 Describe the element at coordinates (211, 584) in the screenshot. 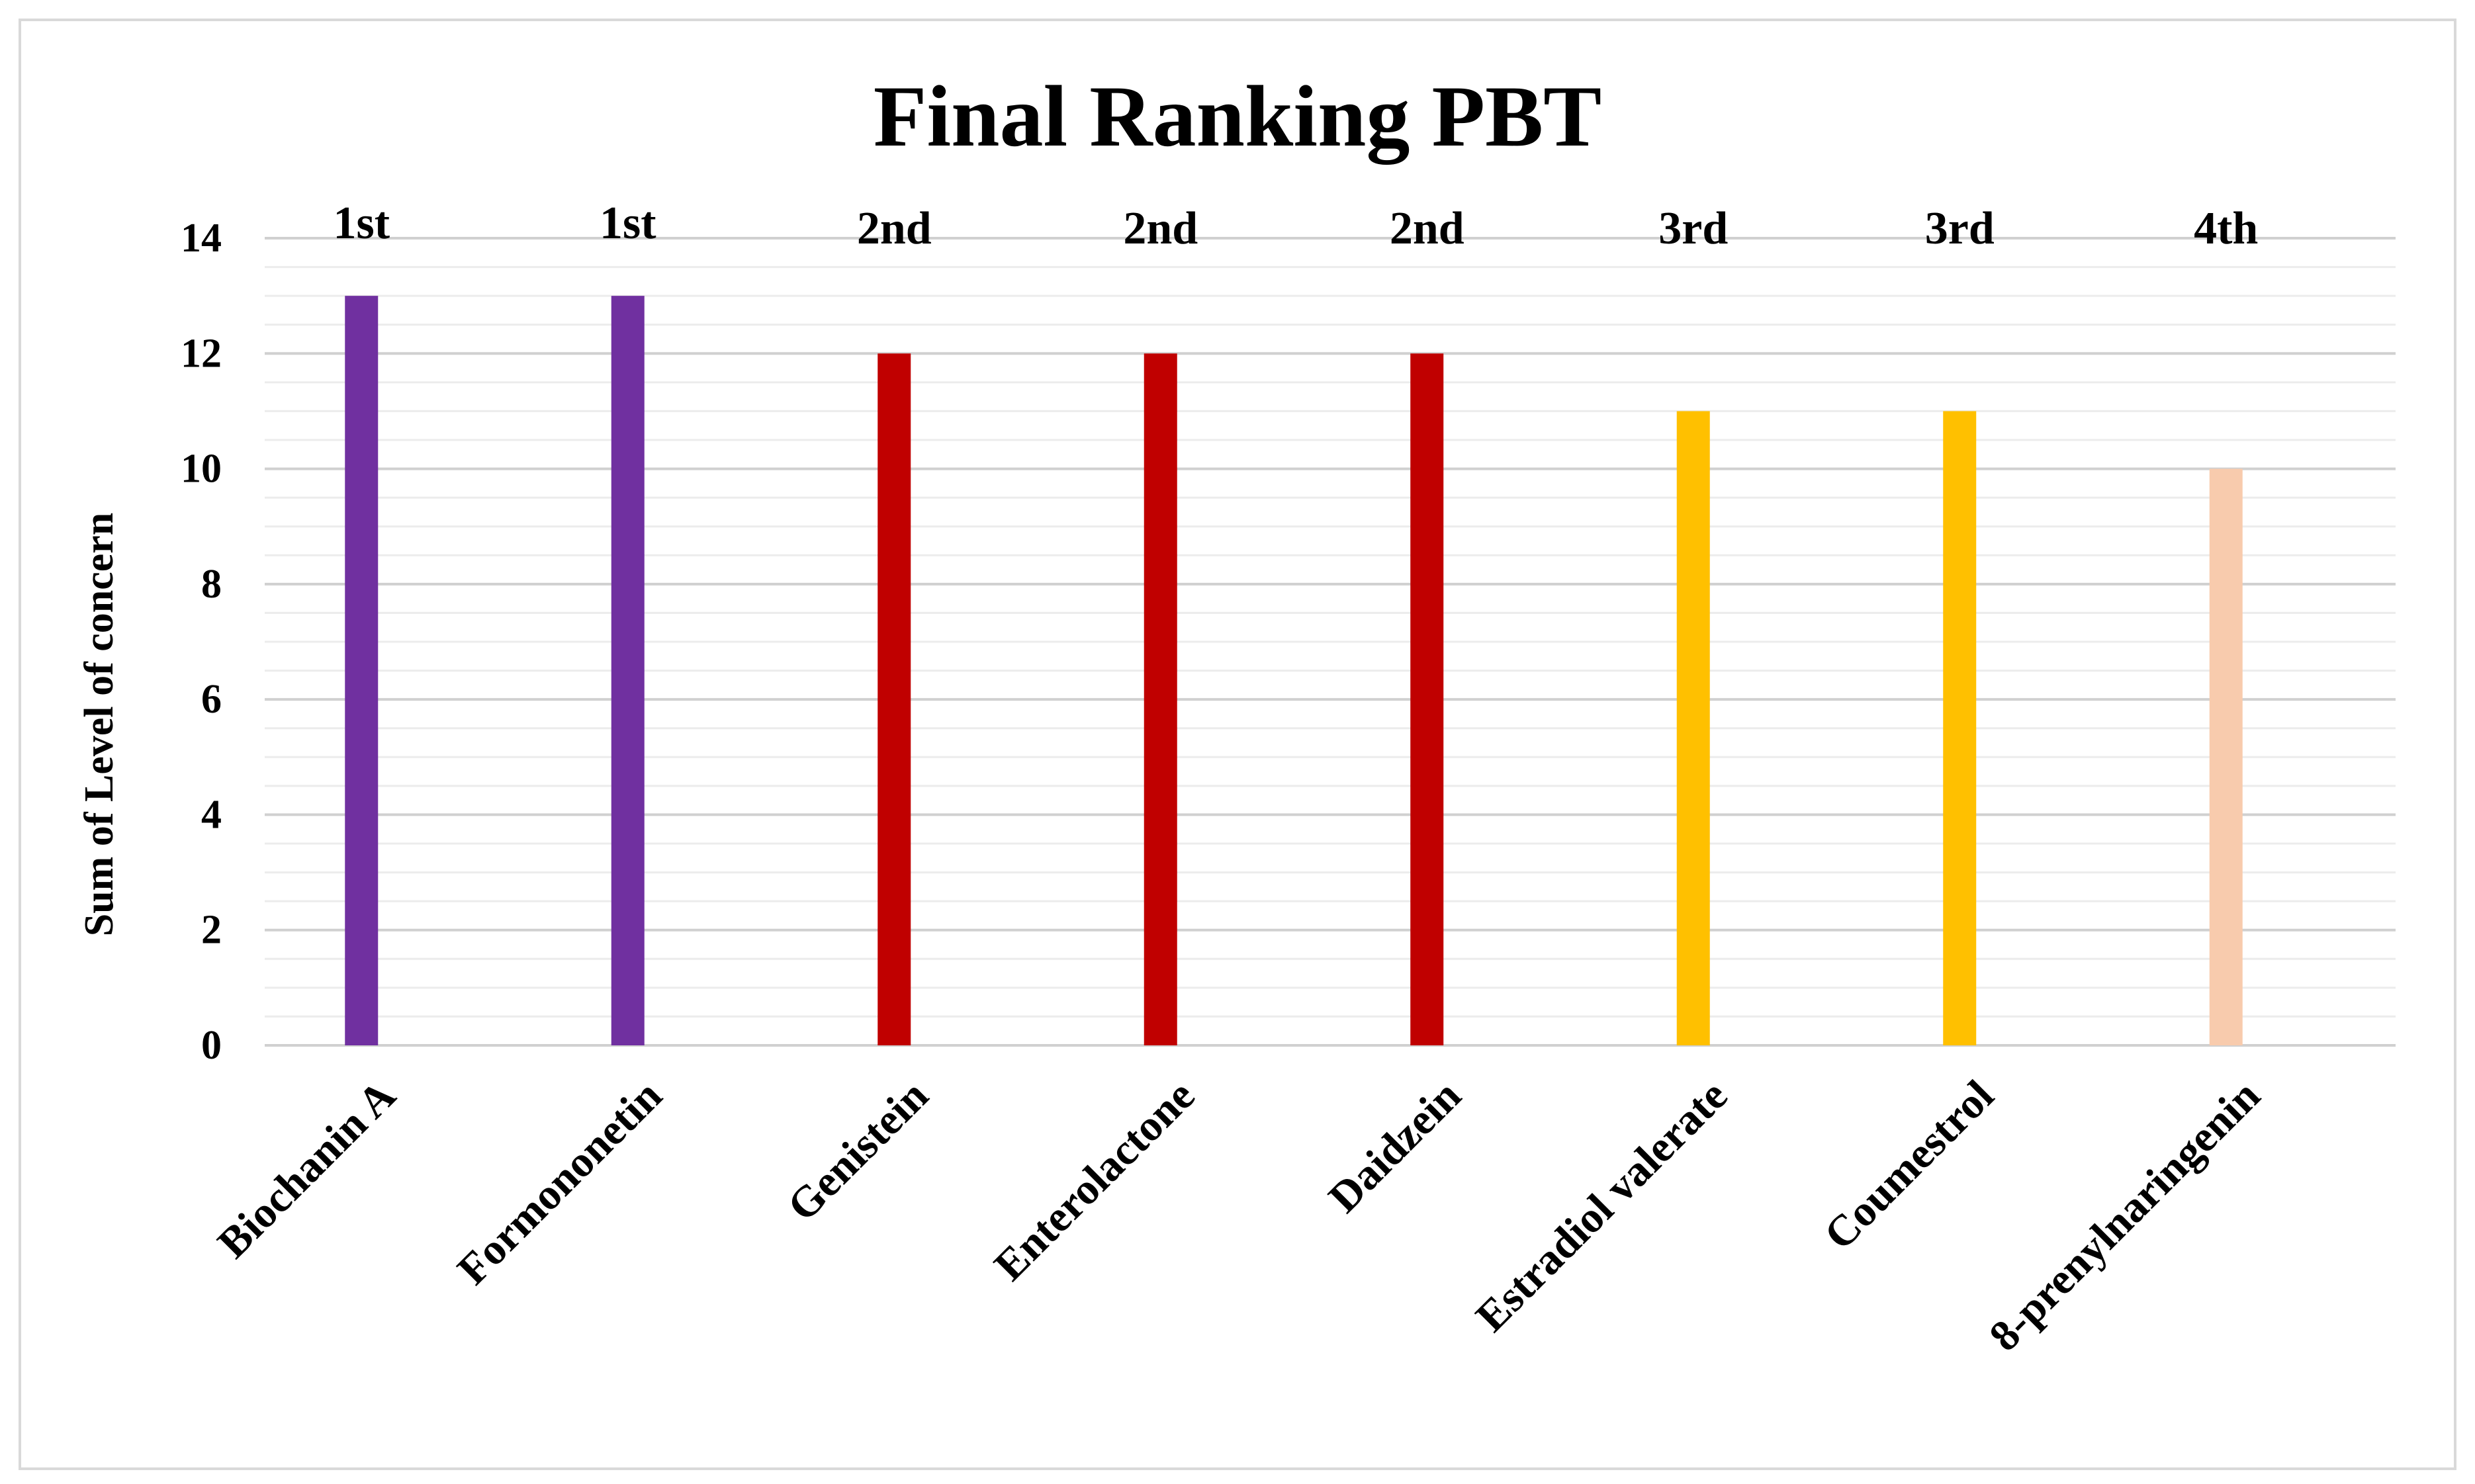

I see `y-tick-label: 8` at that location.